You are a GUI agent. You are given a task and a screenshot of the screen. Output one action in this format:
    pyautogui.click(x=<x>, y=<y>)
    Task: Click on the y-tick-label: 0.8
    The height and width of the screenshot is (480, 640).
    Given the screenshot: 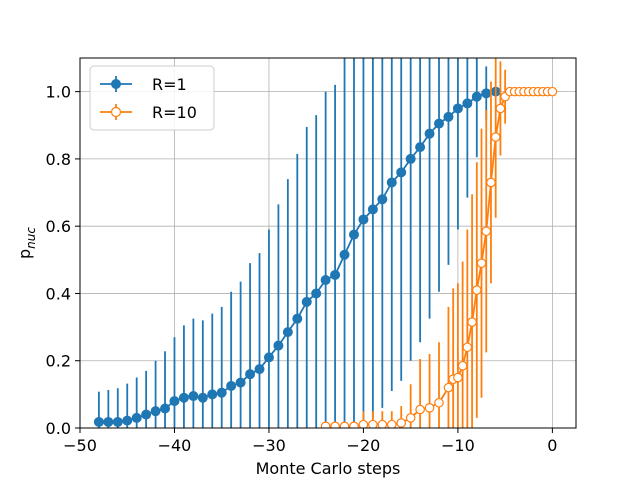 What is the action you would take?
    pyautogui.click(x=58, y=159)
    